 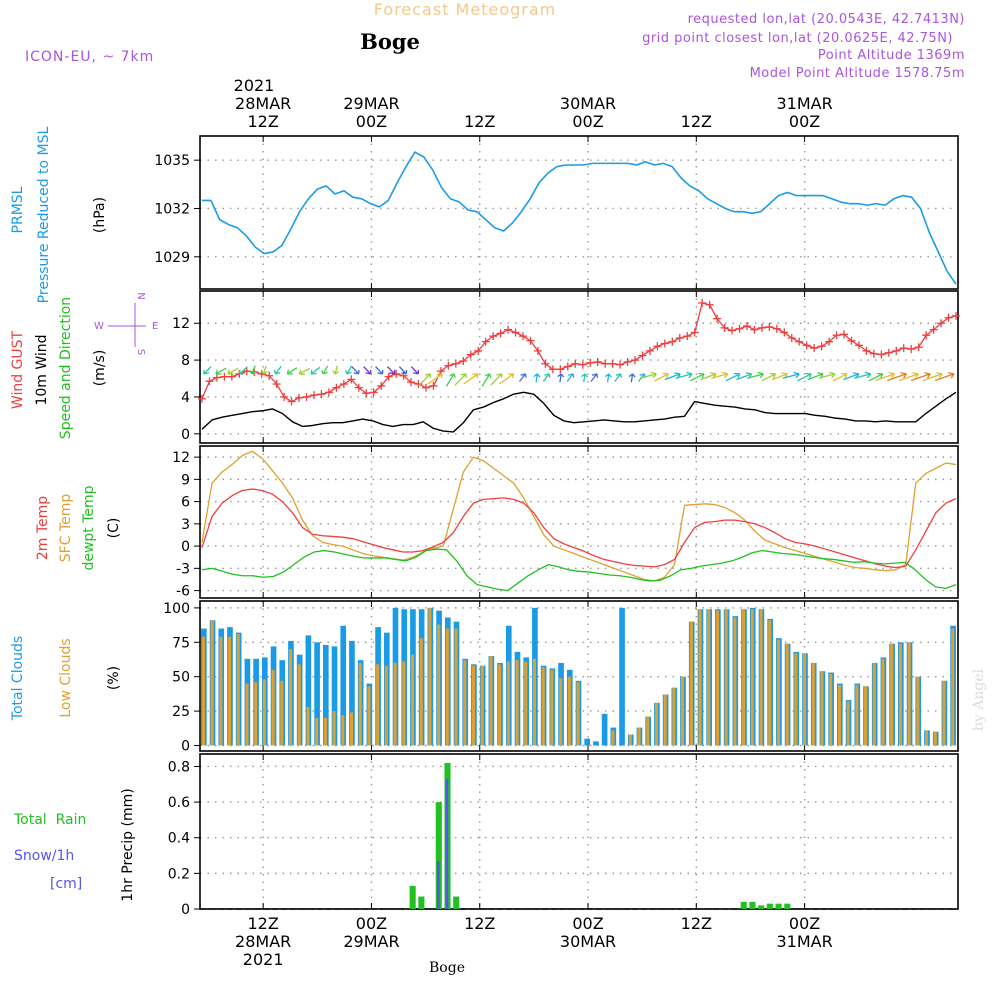 I want to click on panel-temperature: -6 -3 0 3 6 9 12, so click(x=565, y=522).